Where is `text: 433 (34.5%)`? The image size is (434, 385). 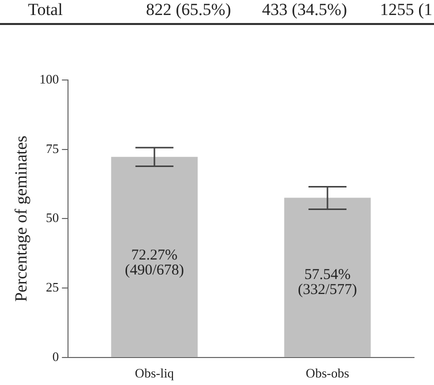
text: 433 (34.5%) is located at coordinates (304, 10).